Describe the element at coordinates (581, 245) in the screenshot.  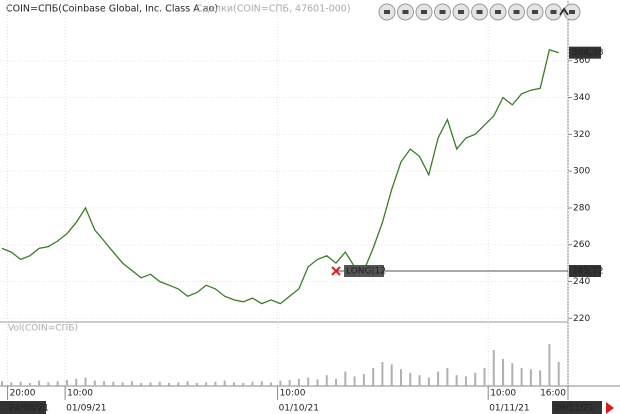
I see `y-tick-label: 260` at that location.